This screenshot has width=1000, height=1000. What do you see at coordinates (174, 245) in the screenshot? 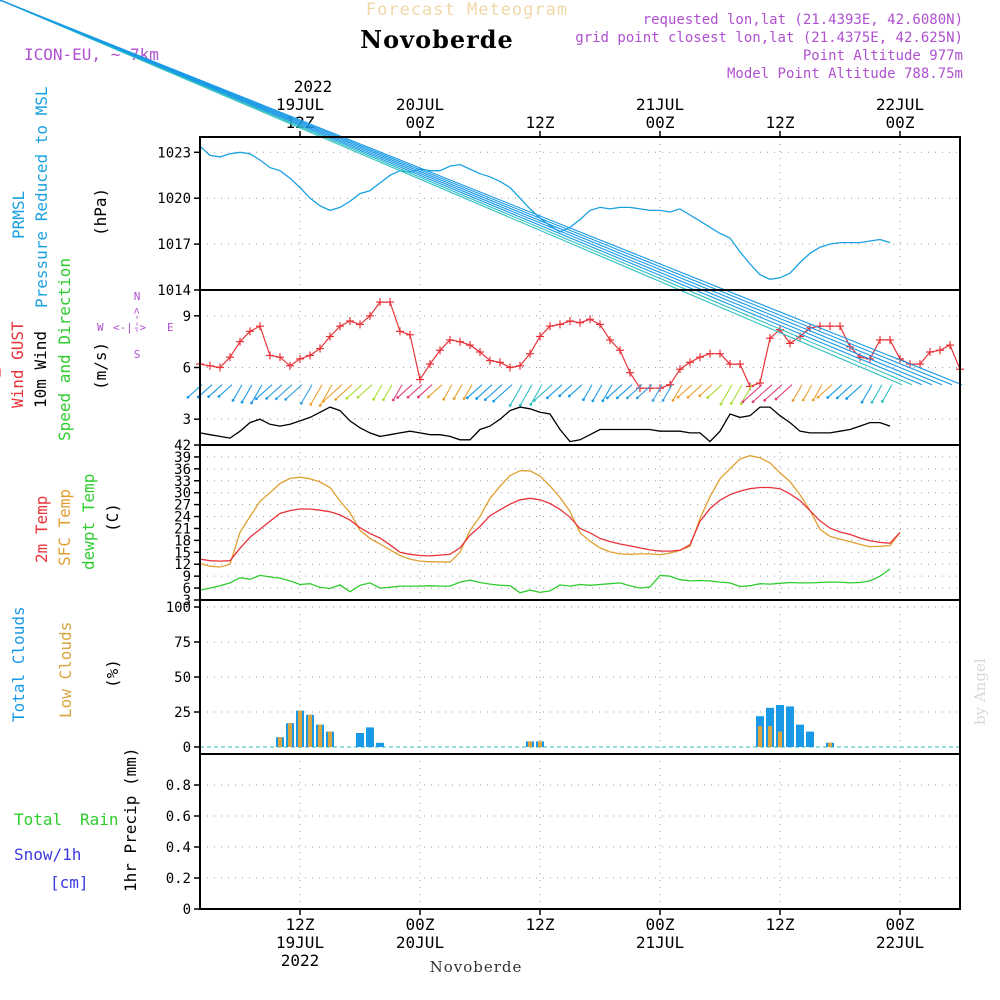
I see `y-tick-label: 1017` at bounding box center [174, 245].